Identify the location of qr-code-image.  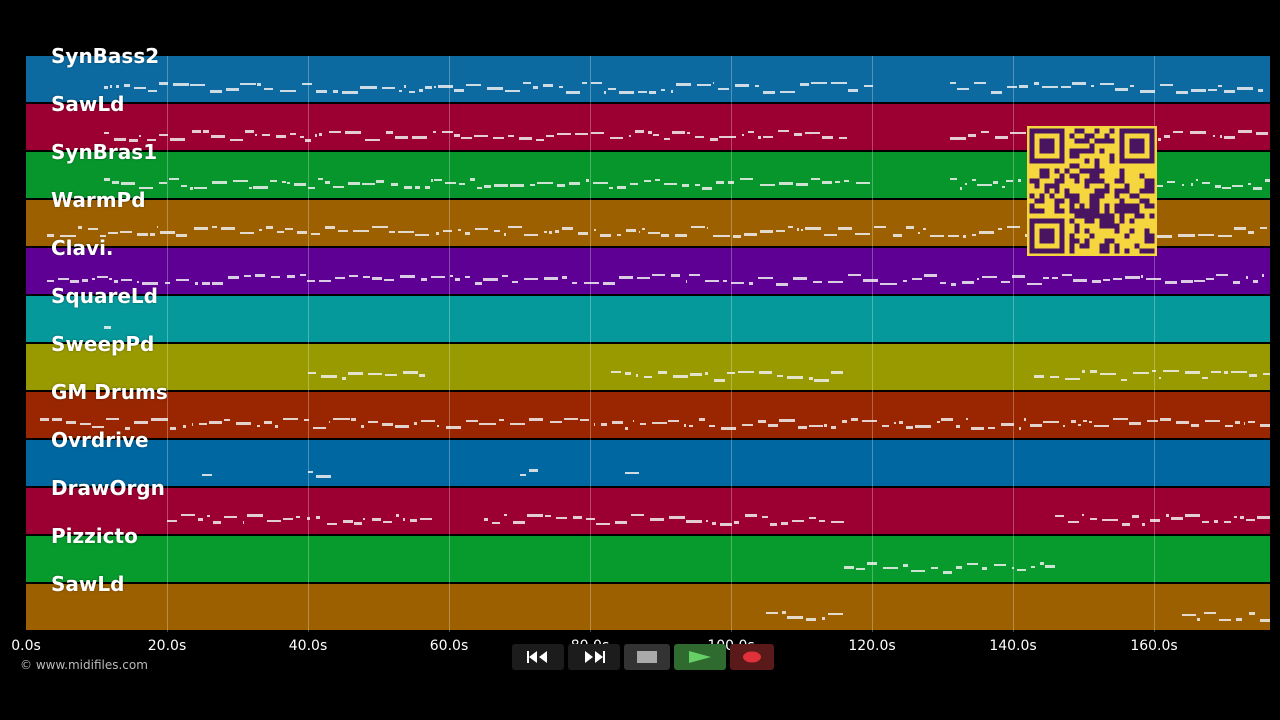
(1092, 191).